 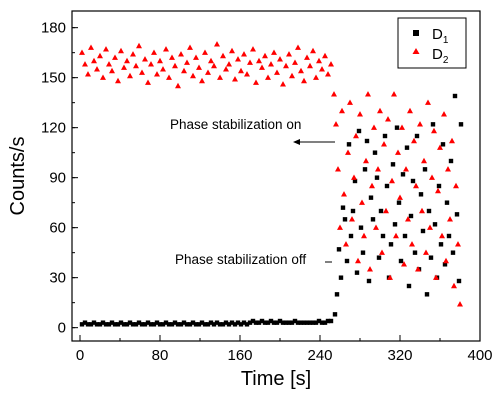 What do you see at coordinates (53, 28) in the screenshot?
I see `y-tick-label: 180` at bounding box center [53, 28].